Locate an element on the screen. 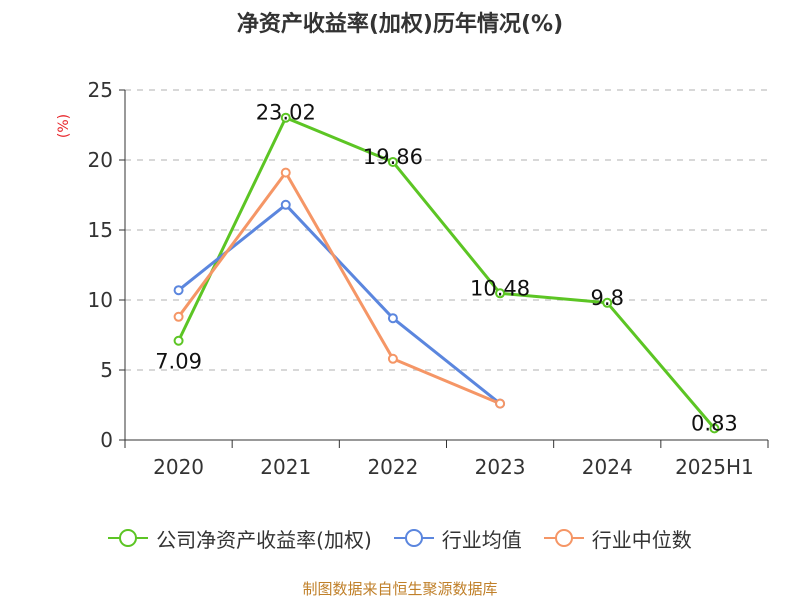 The width and height of the screenshot is (800, 600). x-tick-label: 2021 is located at coordinates (285, 467).